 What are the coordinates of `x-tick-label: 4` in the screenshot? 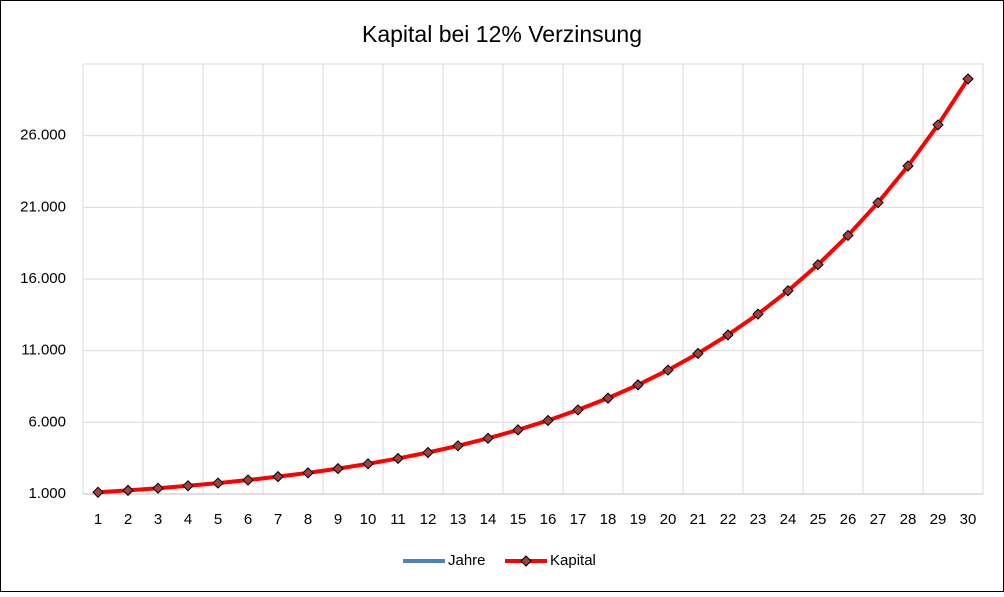 It's located at (188, 519).